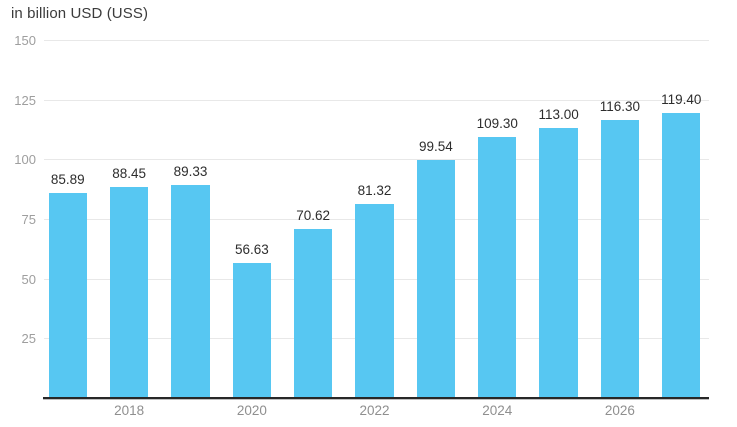  I want to click on bar-value-label: 70.62, so click(313, 216).